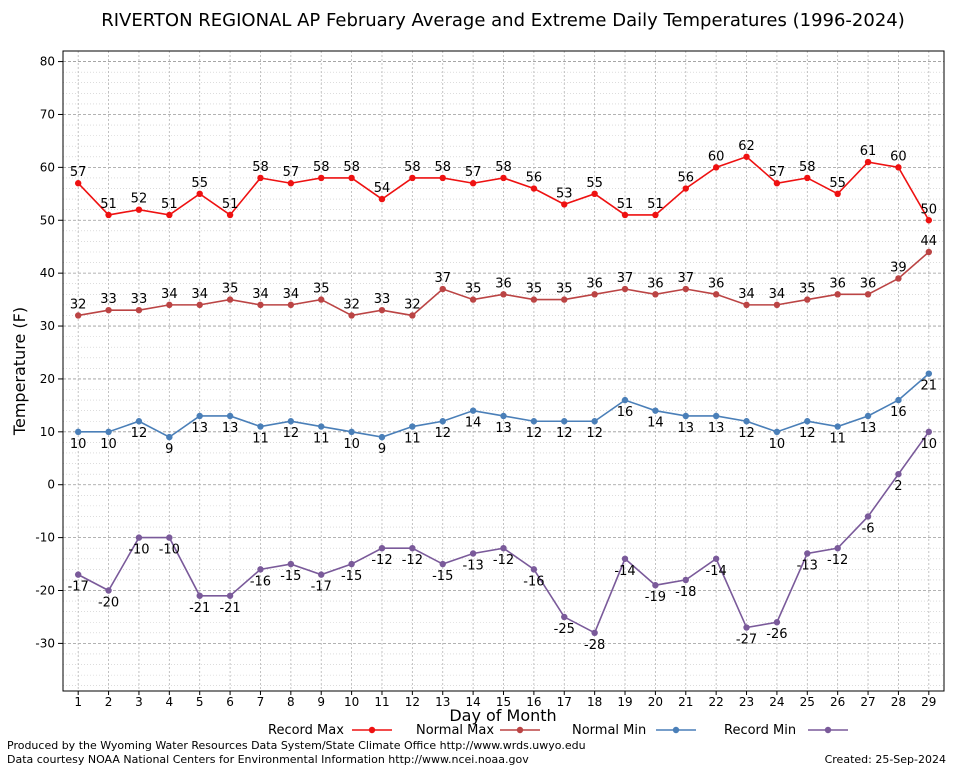 This screenshot has width=954, height=768. I want to click on x-tick-label: 7, so click(261, 702).